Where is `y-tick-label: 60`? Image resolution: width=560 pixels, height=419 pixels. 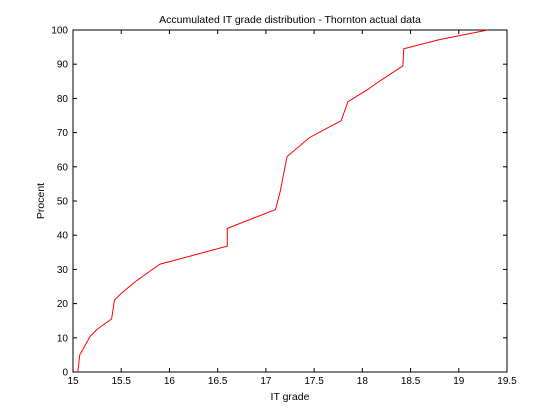 y-tick-label: 60 is located at coordinates (63, 167).